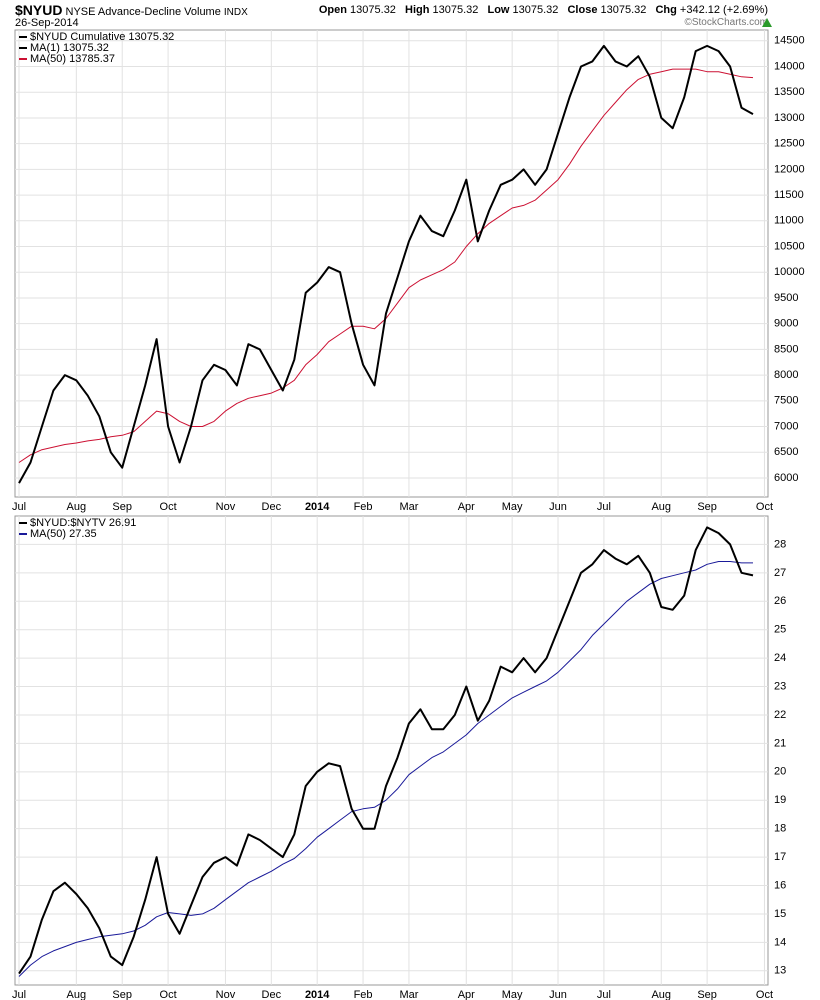 Image resolution: width=820 pixels, height=1000 pixels. What do you see at coordinates (789, 195) in the screenshot?
I see `y-tick-label: 11500` at bounding box center [789, 195].